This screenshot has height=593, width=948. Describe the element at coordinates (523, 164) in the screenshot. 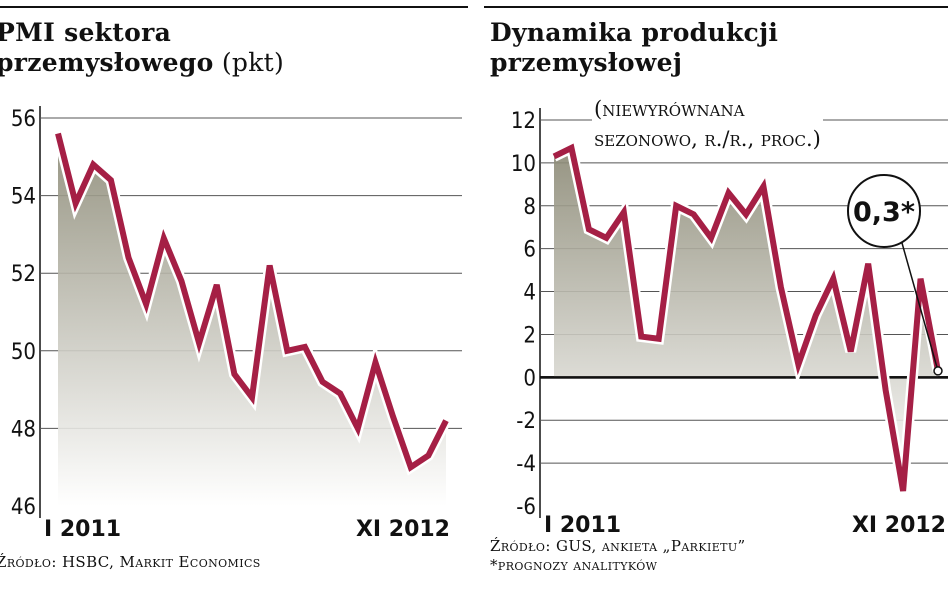

I see `y-tick-label: 10` at that location.